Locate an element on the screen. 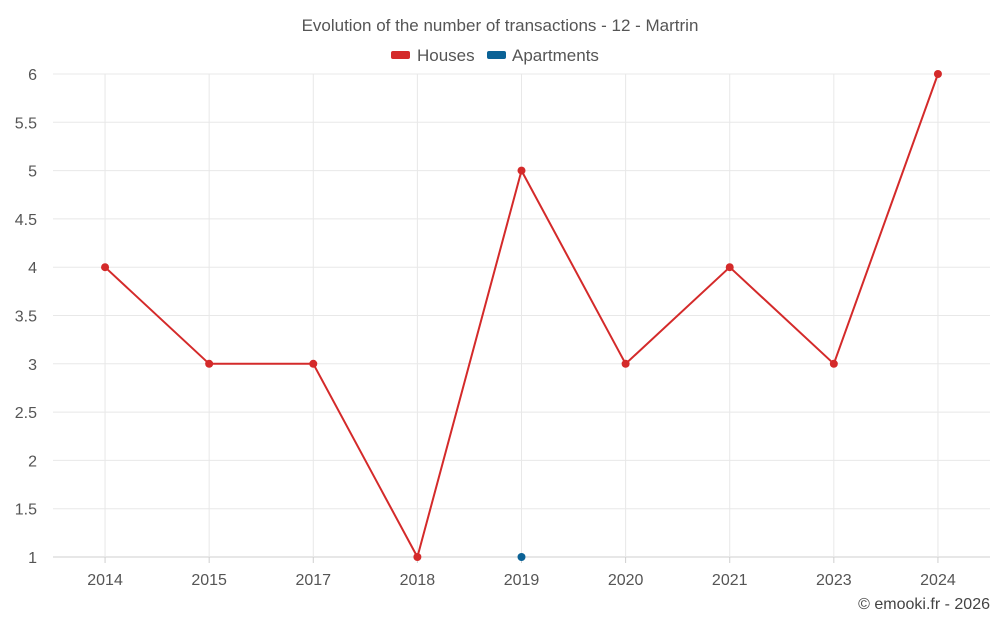  legend-swatch-apartments is located at coordinates (496, 55).